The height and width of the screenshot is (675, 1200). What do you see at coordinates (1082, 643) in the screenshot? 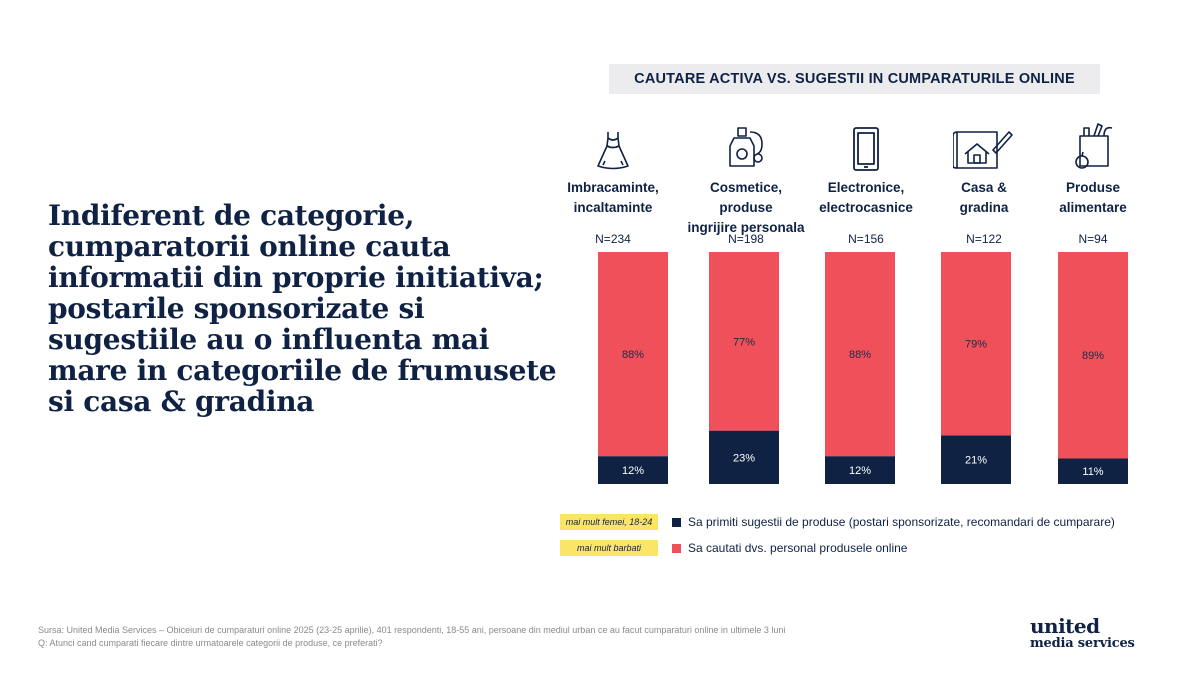
I see `logo-line-2: media services` at bounding box center [1082, 643].